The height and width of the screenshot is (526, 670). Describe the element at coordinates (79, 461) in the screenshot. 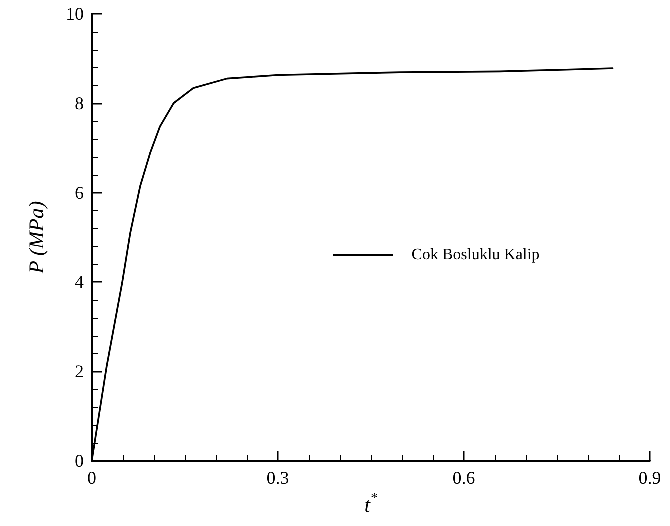

I see `y-tick-label: 0` at that location.